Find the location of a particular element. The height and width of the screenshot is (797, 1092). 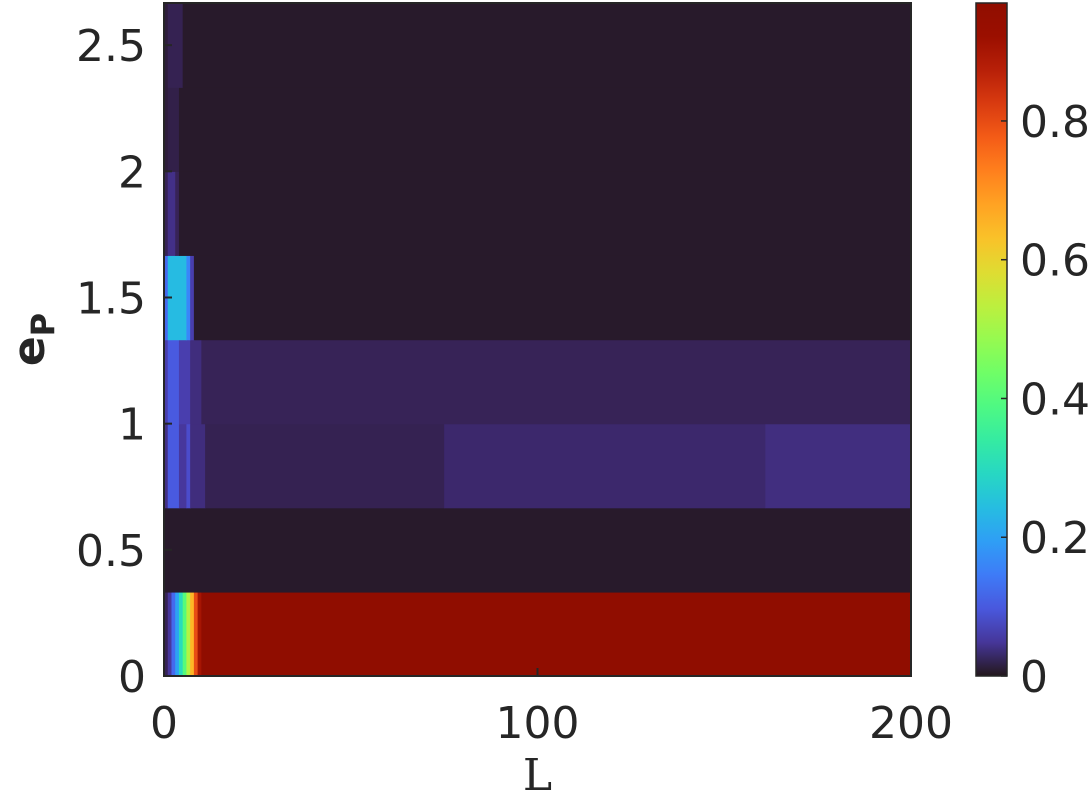

y-tick-label-0: 0 is located at coordinates (132, 677).